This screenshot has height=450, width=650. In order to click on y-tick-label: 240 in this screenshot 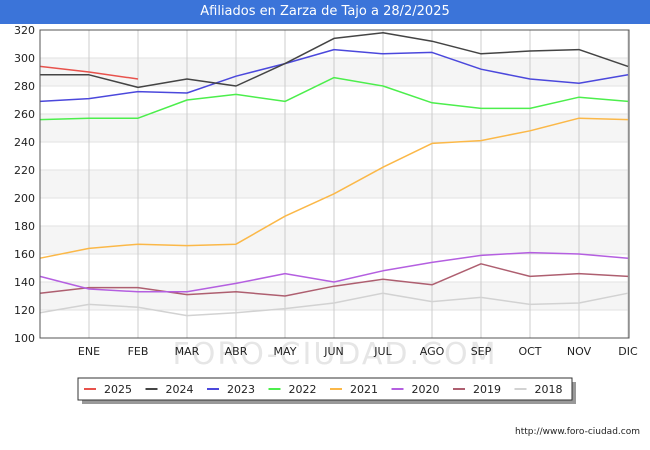, I will do `click(24, 142)`.